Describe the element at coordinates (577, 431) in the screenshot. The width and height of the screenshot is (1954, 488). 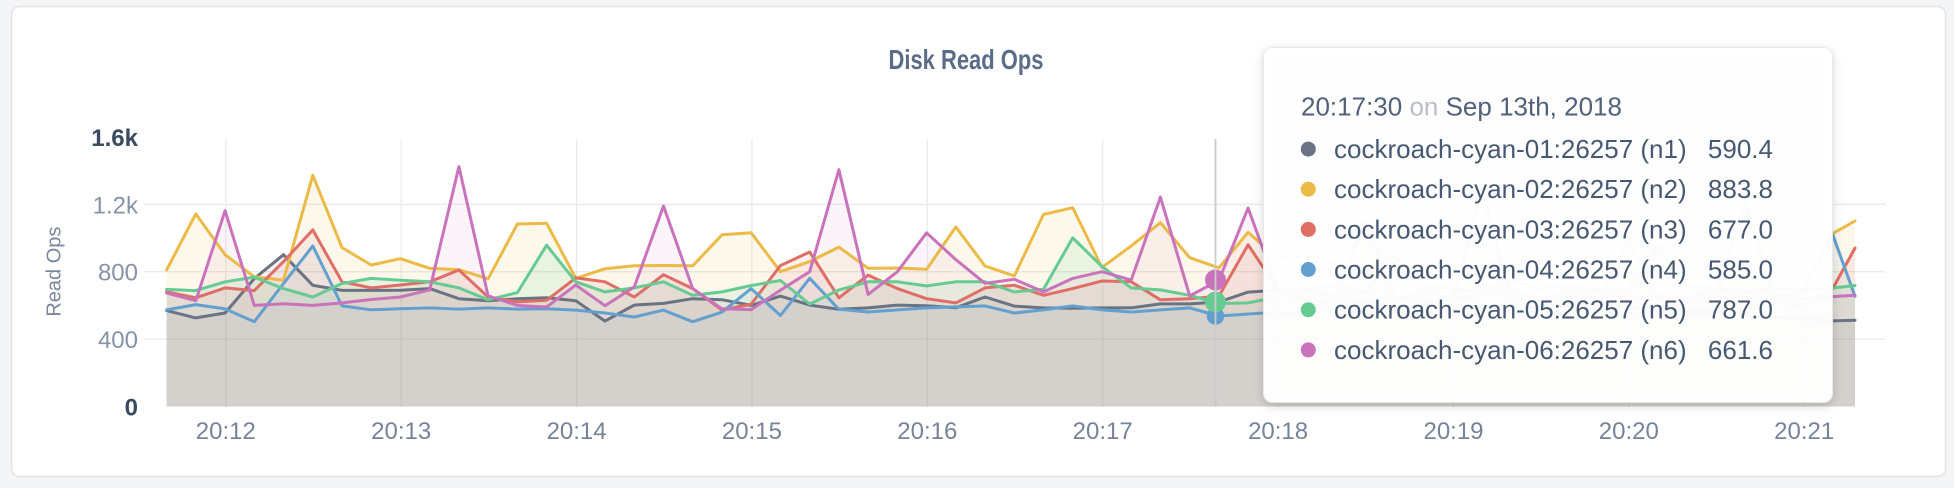
I see `svg-text: 20:14` at that location.